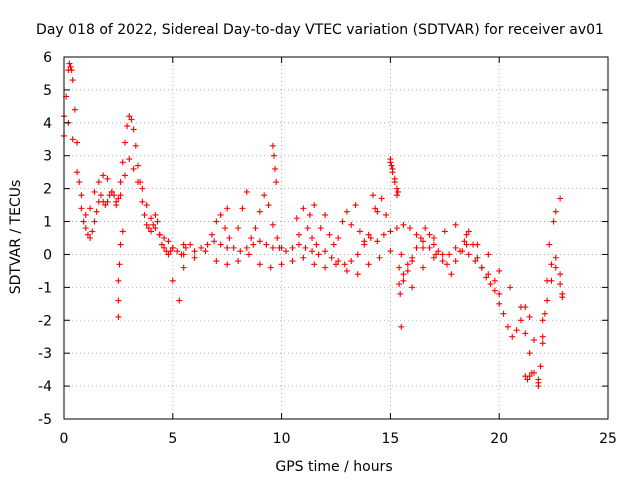 This screenshot has width=640, height=480. Describe the element at coordinates (45, 288) in the screenshot. I see `y-tick-label: -1` at that location.